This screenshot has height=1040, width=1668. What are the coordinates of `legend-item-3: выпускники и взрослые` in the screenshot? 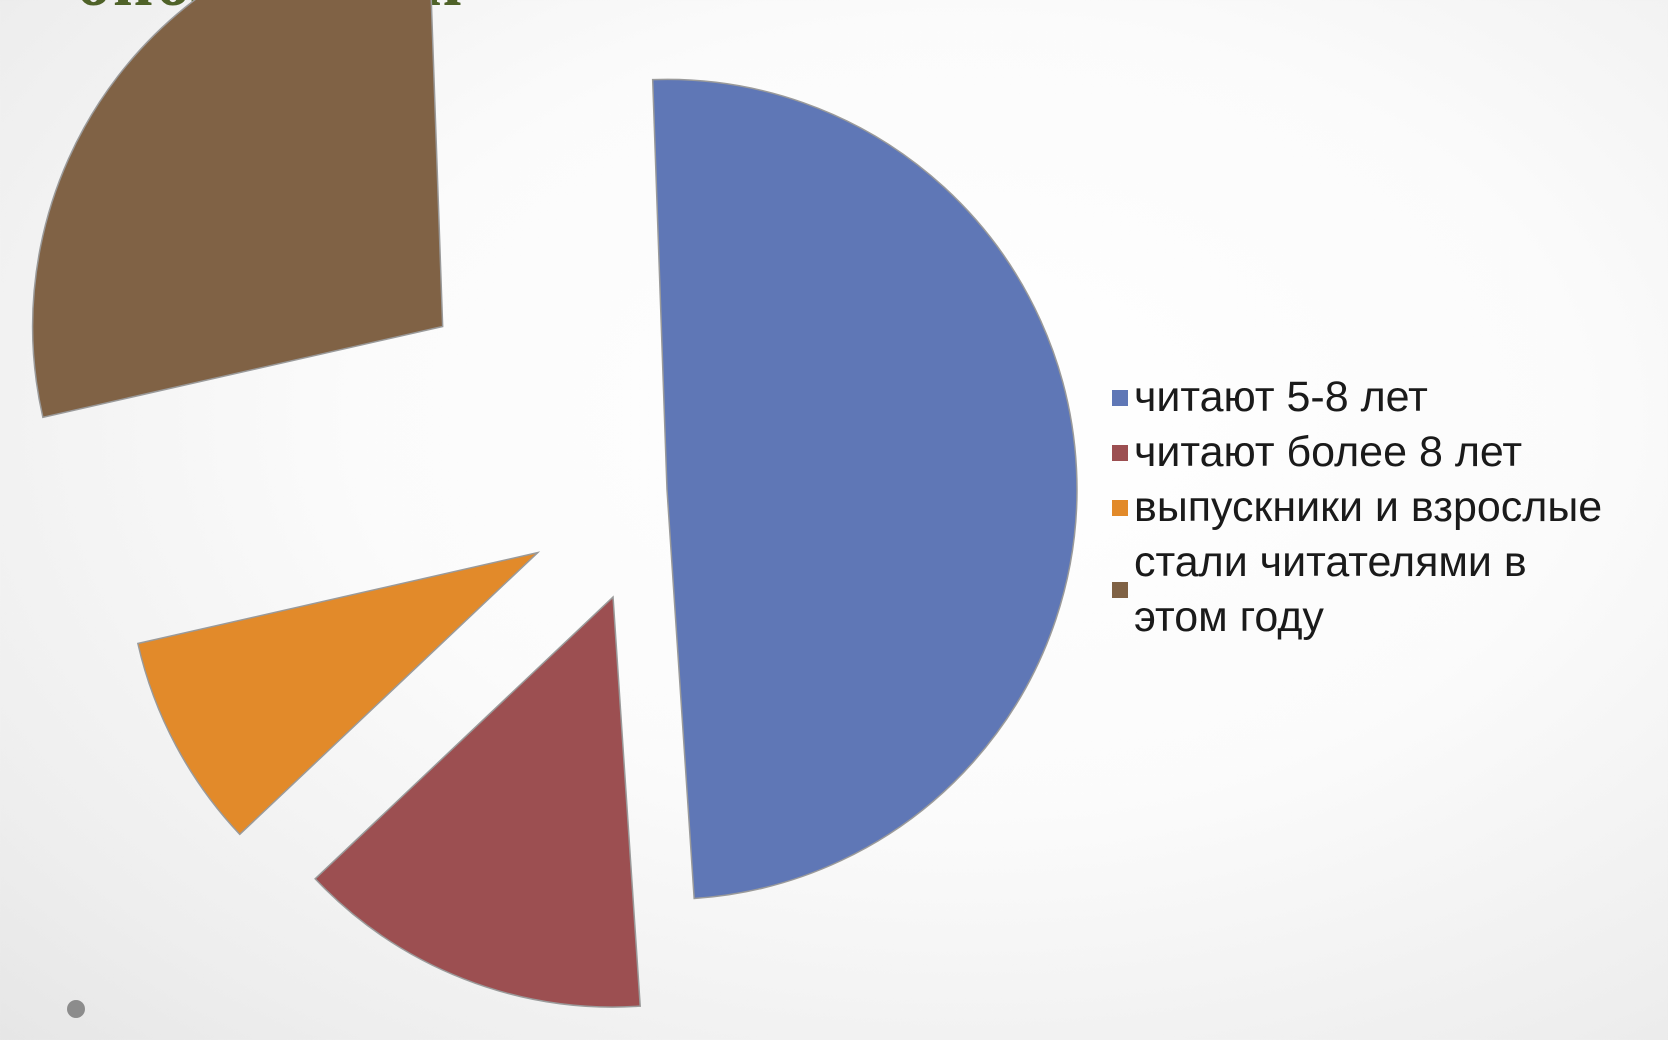 It's located at (1390, 507).